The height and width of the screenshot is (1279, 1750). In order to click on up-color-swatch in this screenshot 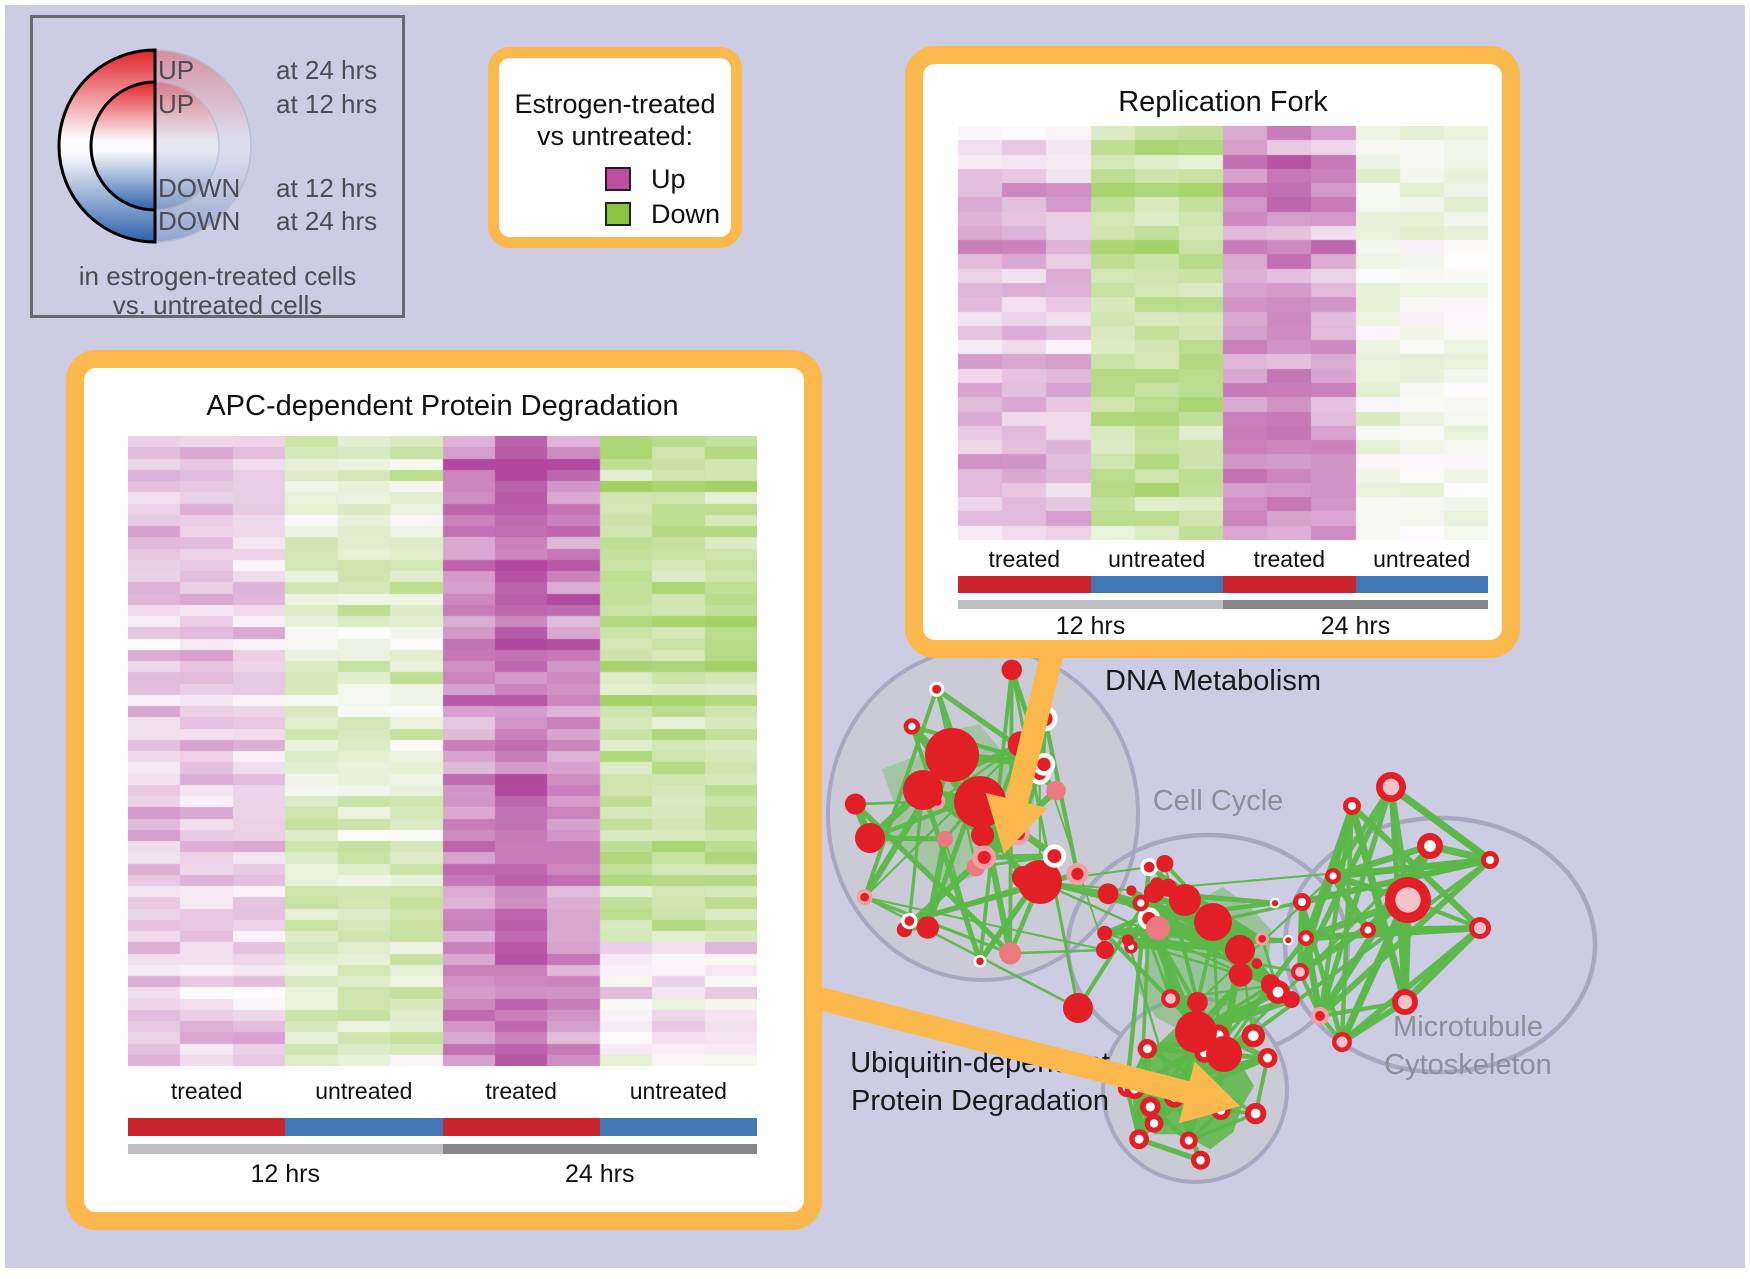, I will do `click(618, 179)`.